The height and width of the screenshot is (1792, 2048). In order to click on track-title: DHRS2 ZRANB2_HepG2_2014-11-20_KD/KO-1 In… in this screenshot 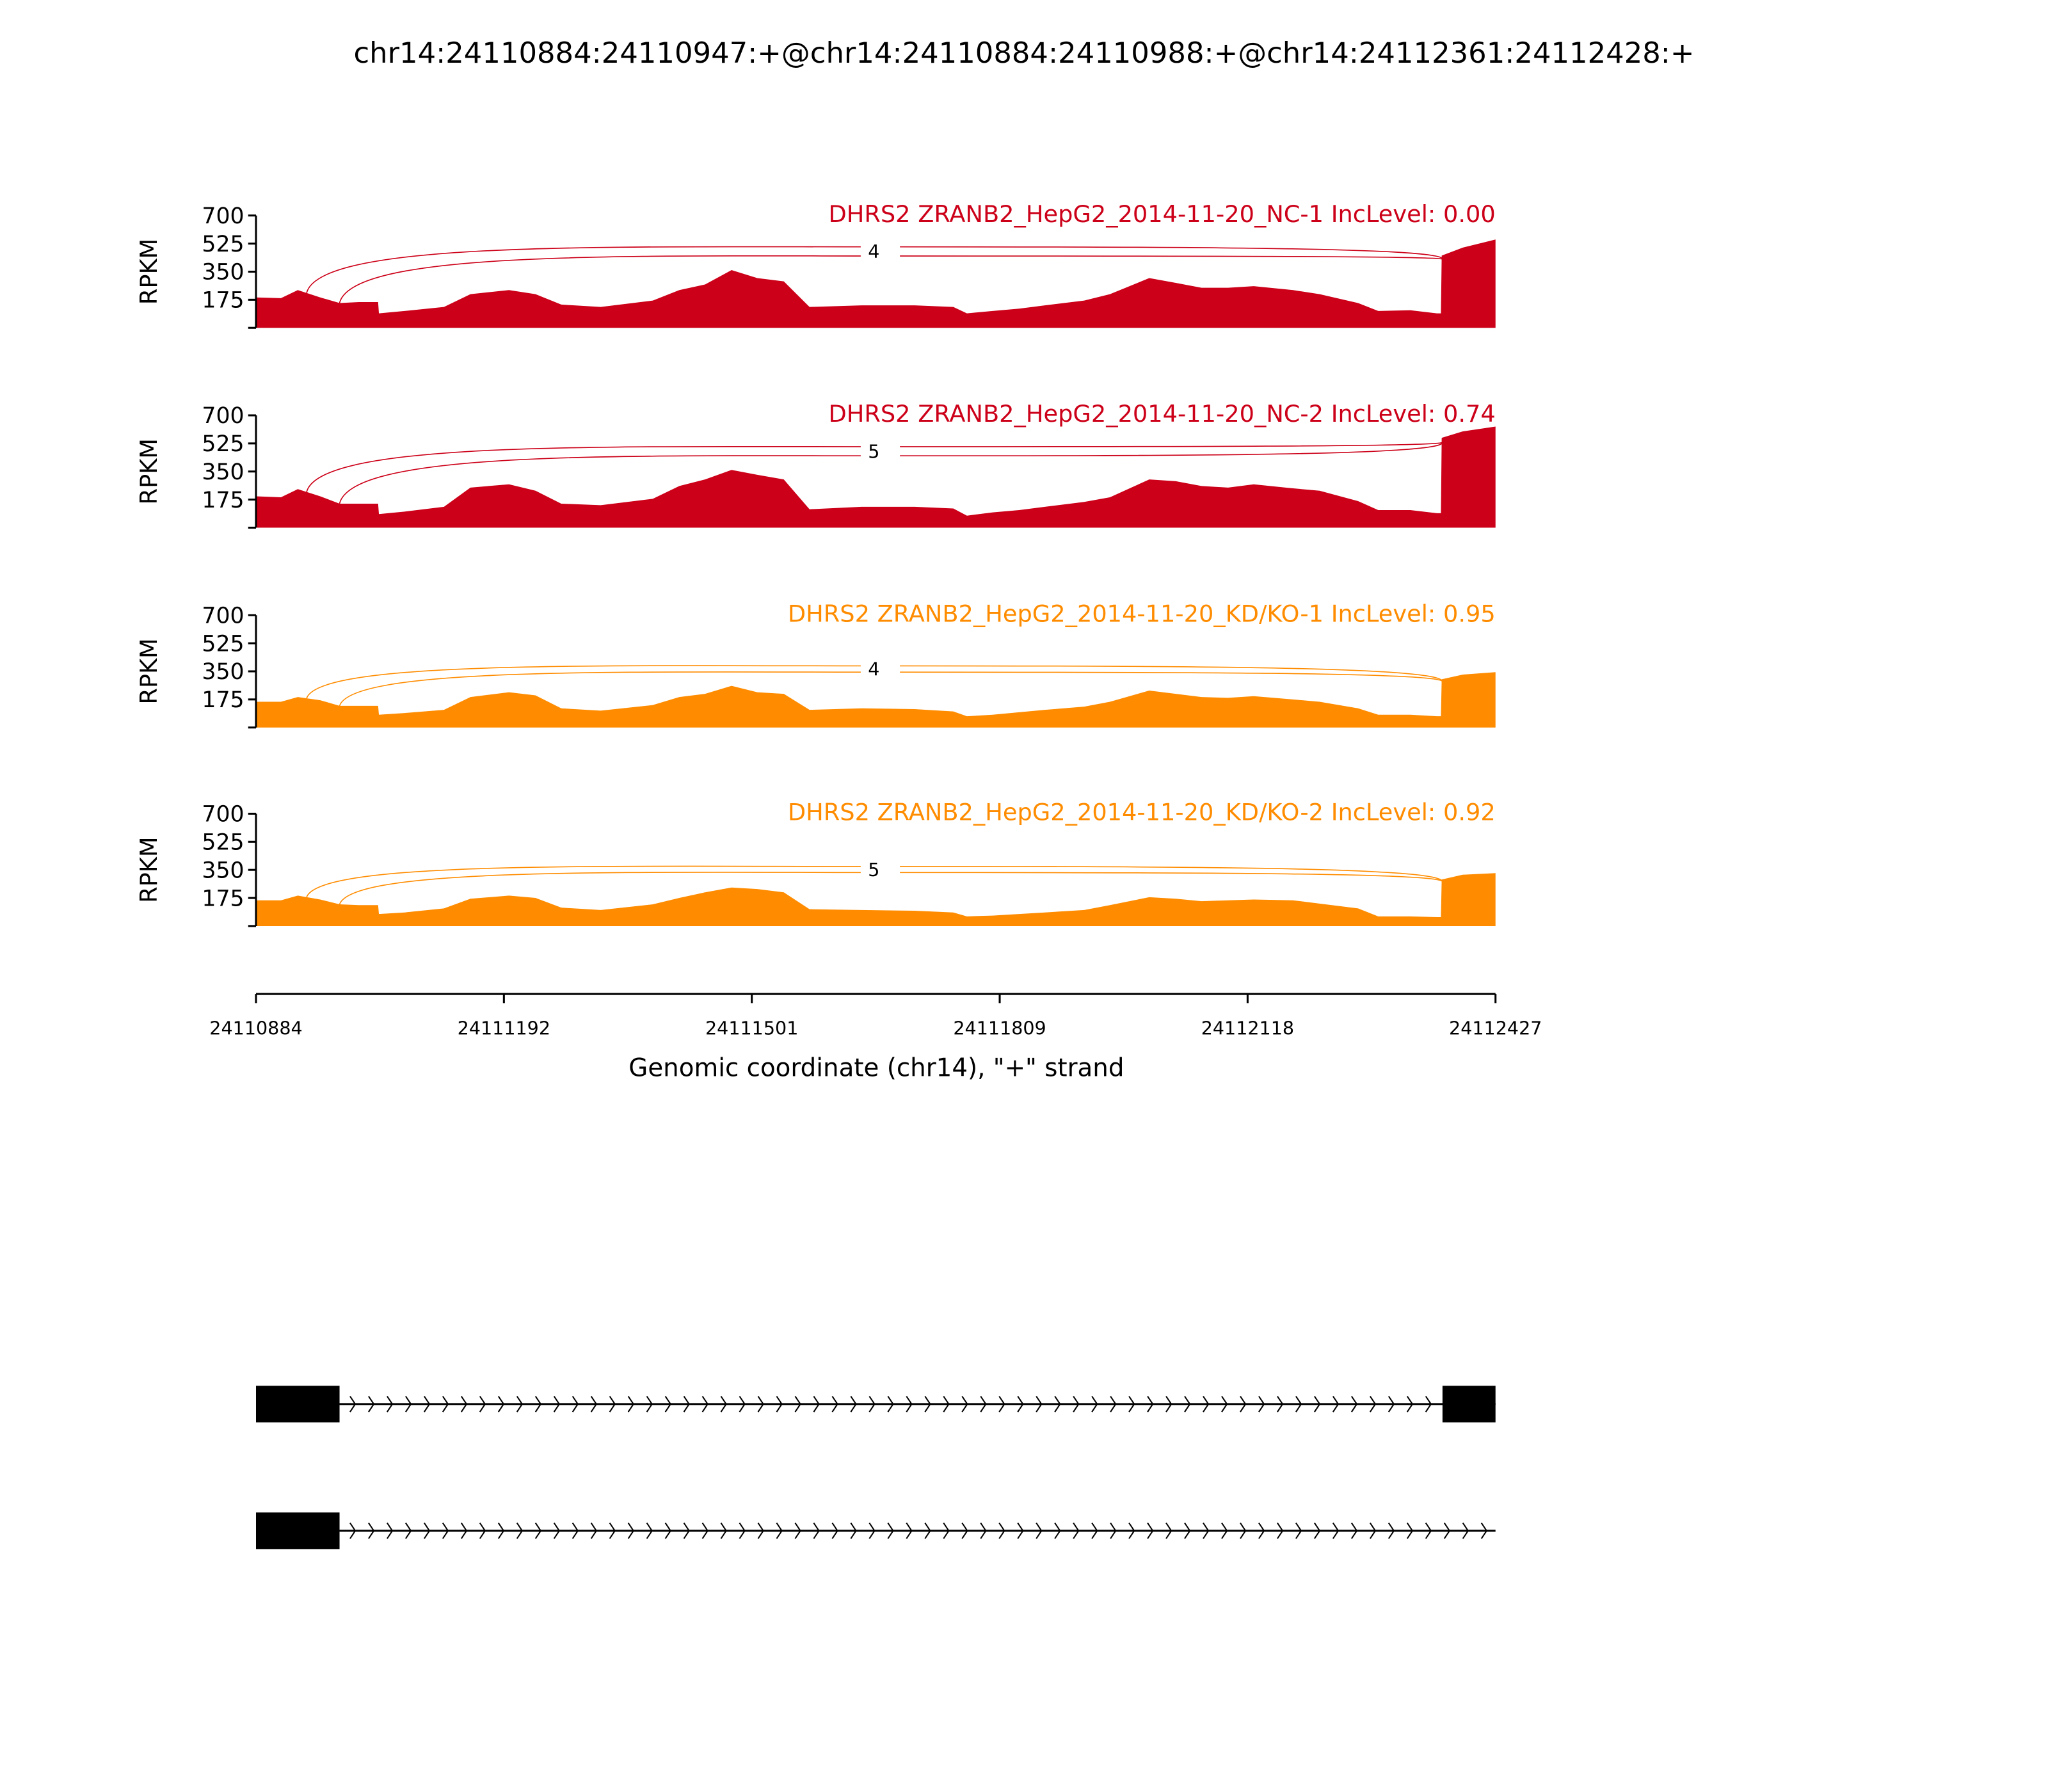, I will do `click(1142, 613)`.